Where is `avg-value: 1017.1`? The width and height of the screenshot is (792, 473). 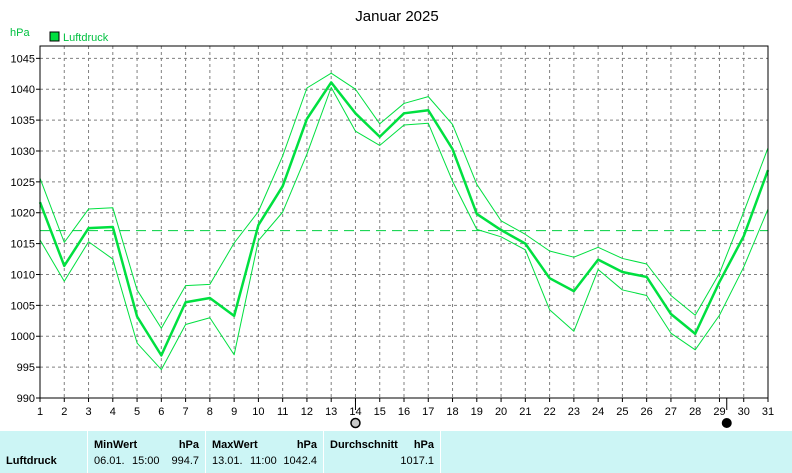
avg-value: 1017.1 is located at coordinates (417, 461).